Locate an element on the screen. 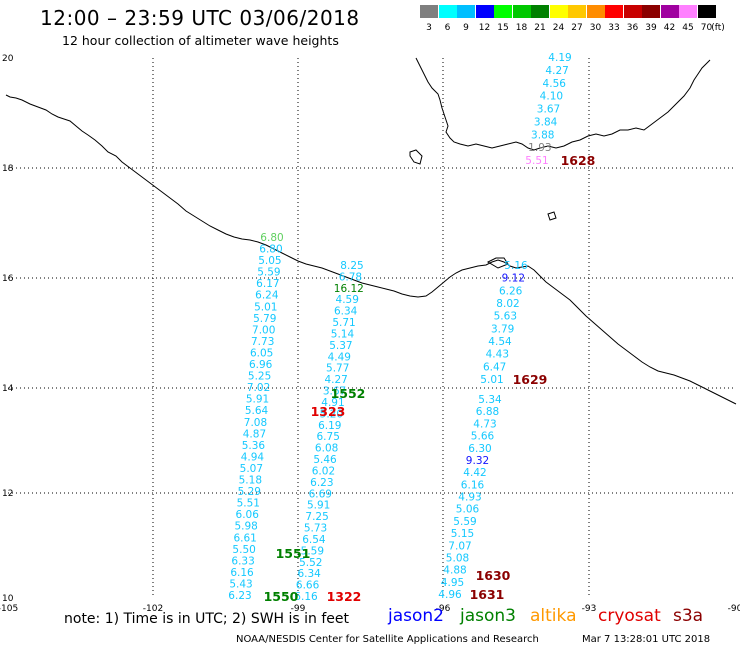  wave-height-value: 6.34 is located at coordinates (309, 574).